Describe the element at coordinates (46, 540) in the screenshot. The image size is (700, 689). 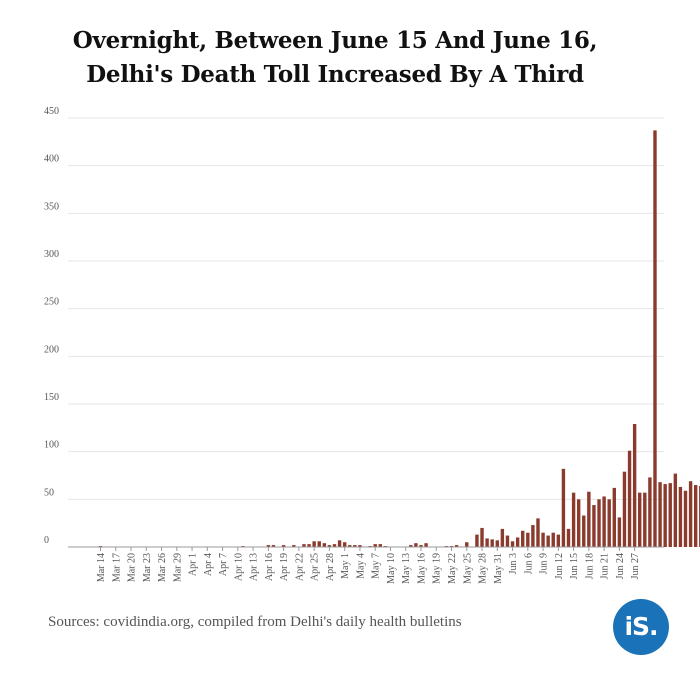
I see `y-tick-label: 0` at that location.